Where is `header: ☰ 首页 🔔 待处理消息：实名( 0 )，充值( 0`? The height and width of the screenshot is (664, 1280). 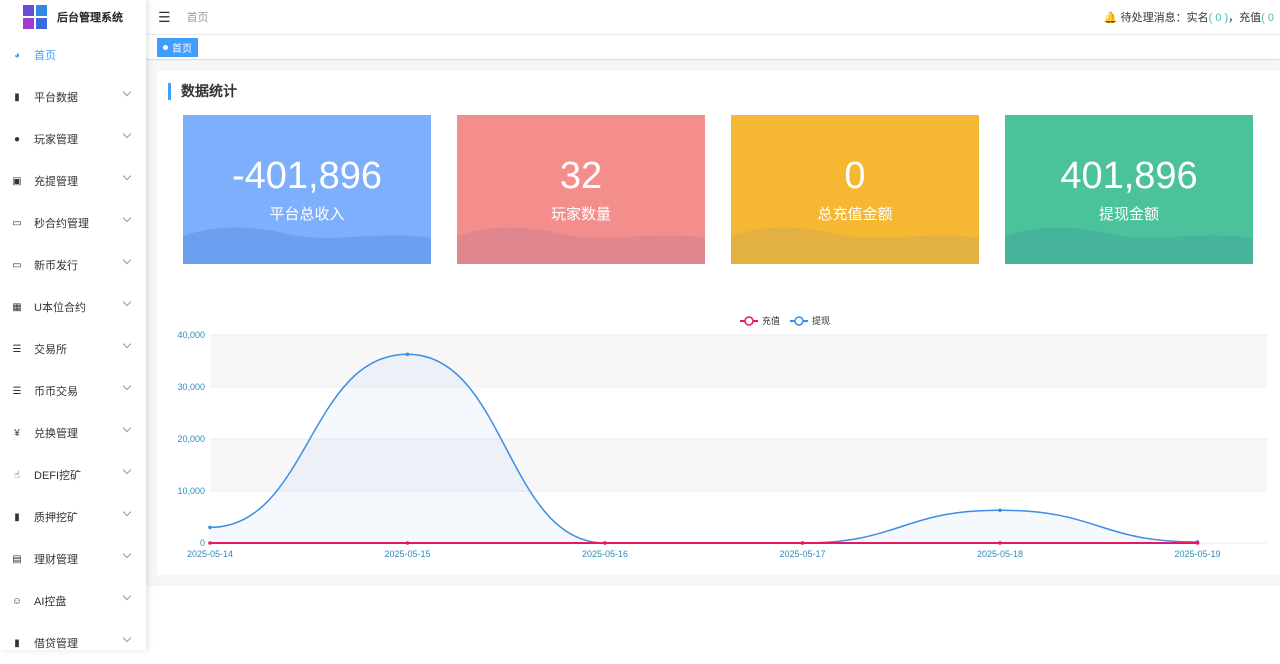 header: ☰ 首页 🔔 待处理消息：实名( 0 )，充值( 0 is located at coordinates (713, 17).